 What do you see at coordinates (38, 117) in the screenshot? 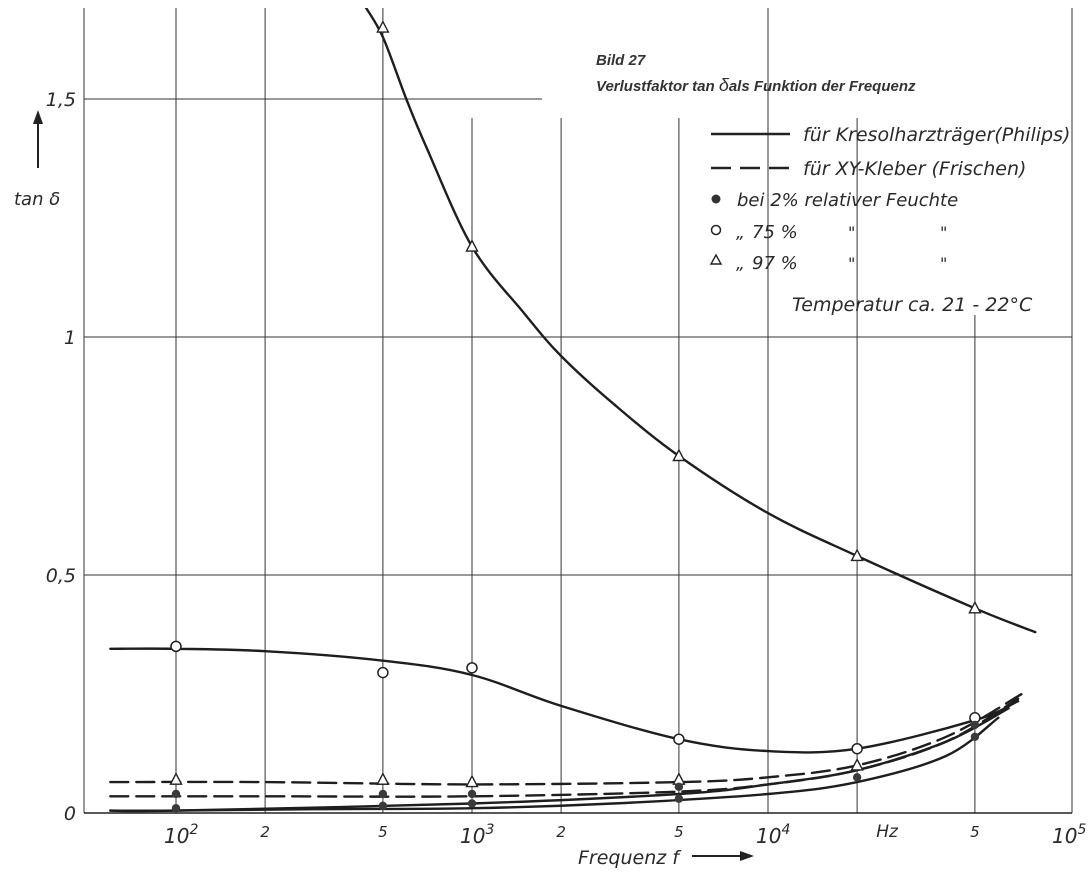
I see `y-axis-arrowhead` at bounding box center [38, 117].